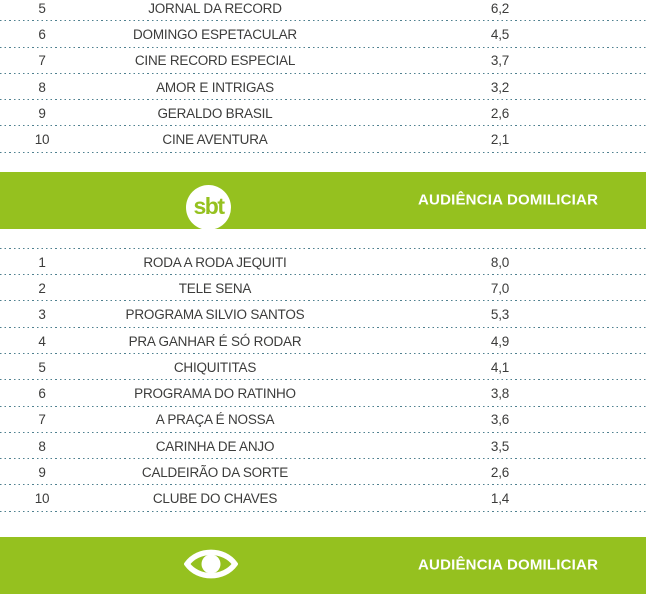  What do you see at coordinates (323, 288) in the screenshot?
I see `table-row: 2 TELE SENA 7,0` at bounding box center [323, 288].